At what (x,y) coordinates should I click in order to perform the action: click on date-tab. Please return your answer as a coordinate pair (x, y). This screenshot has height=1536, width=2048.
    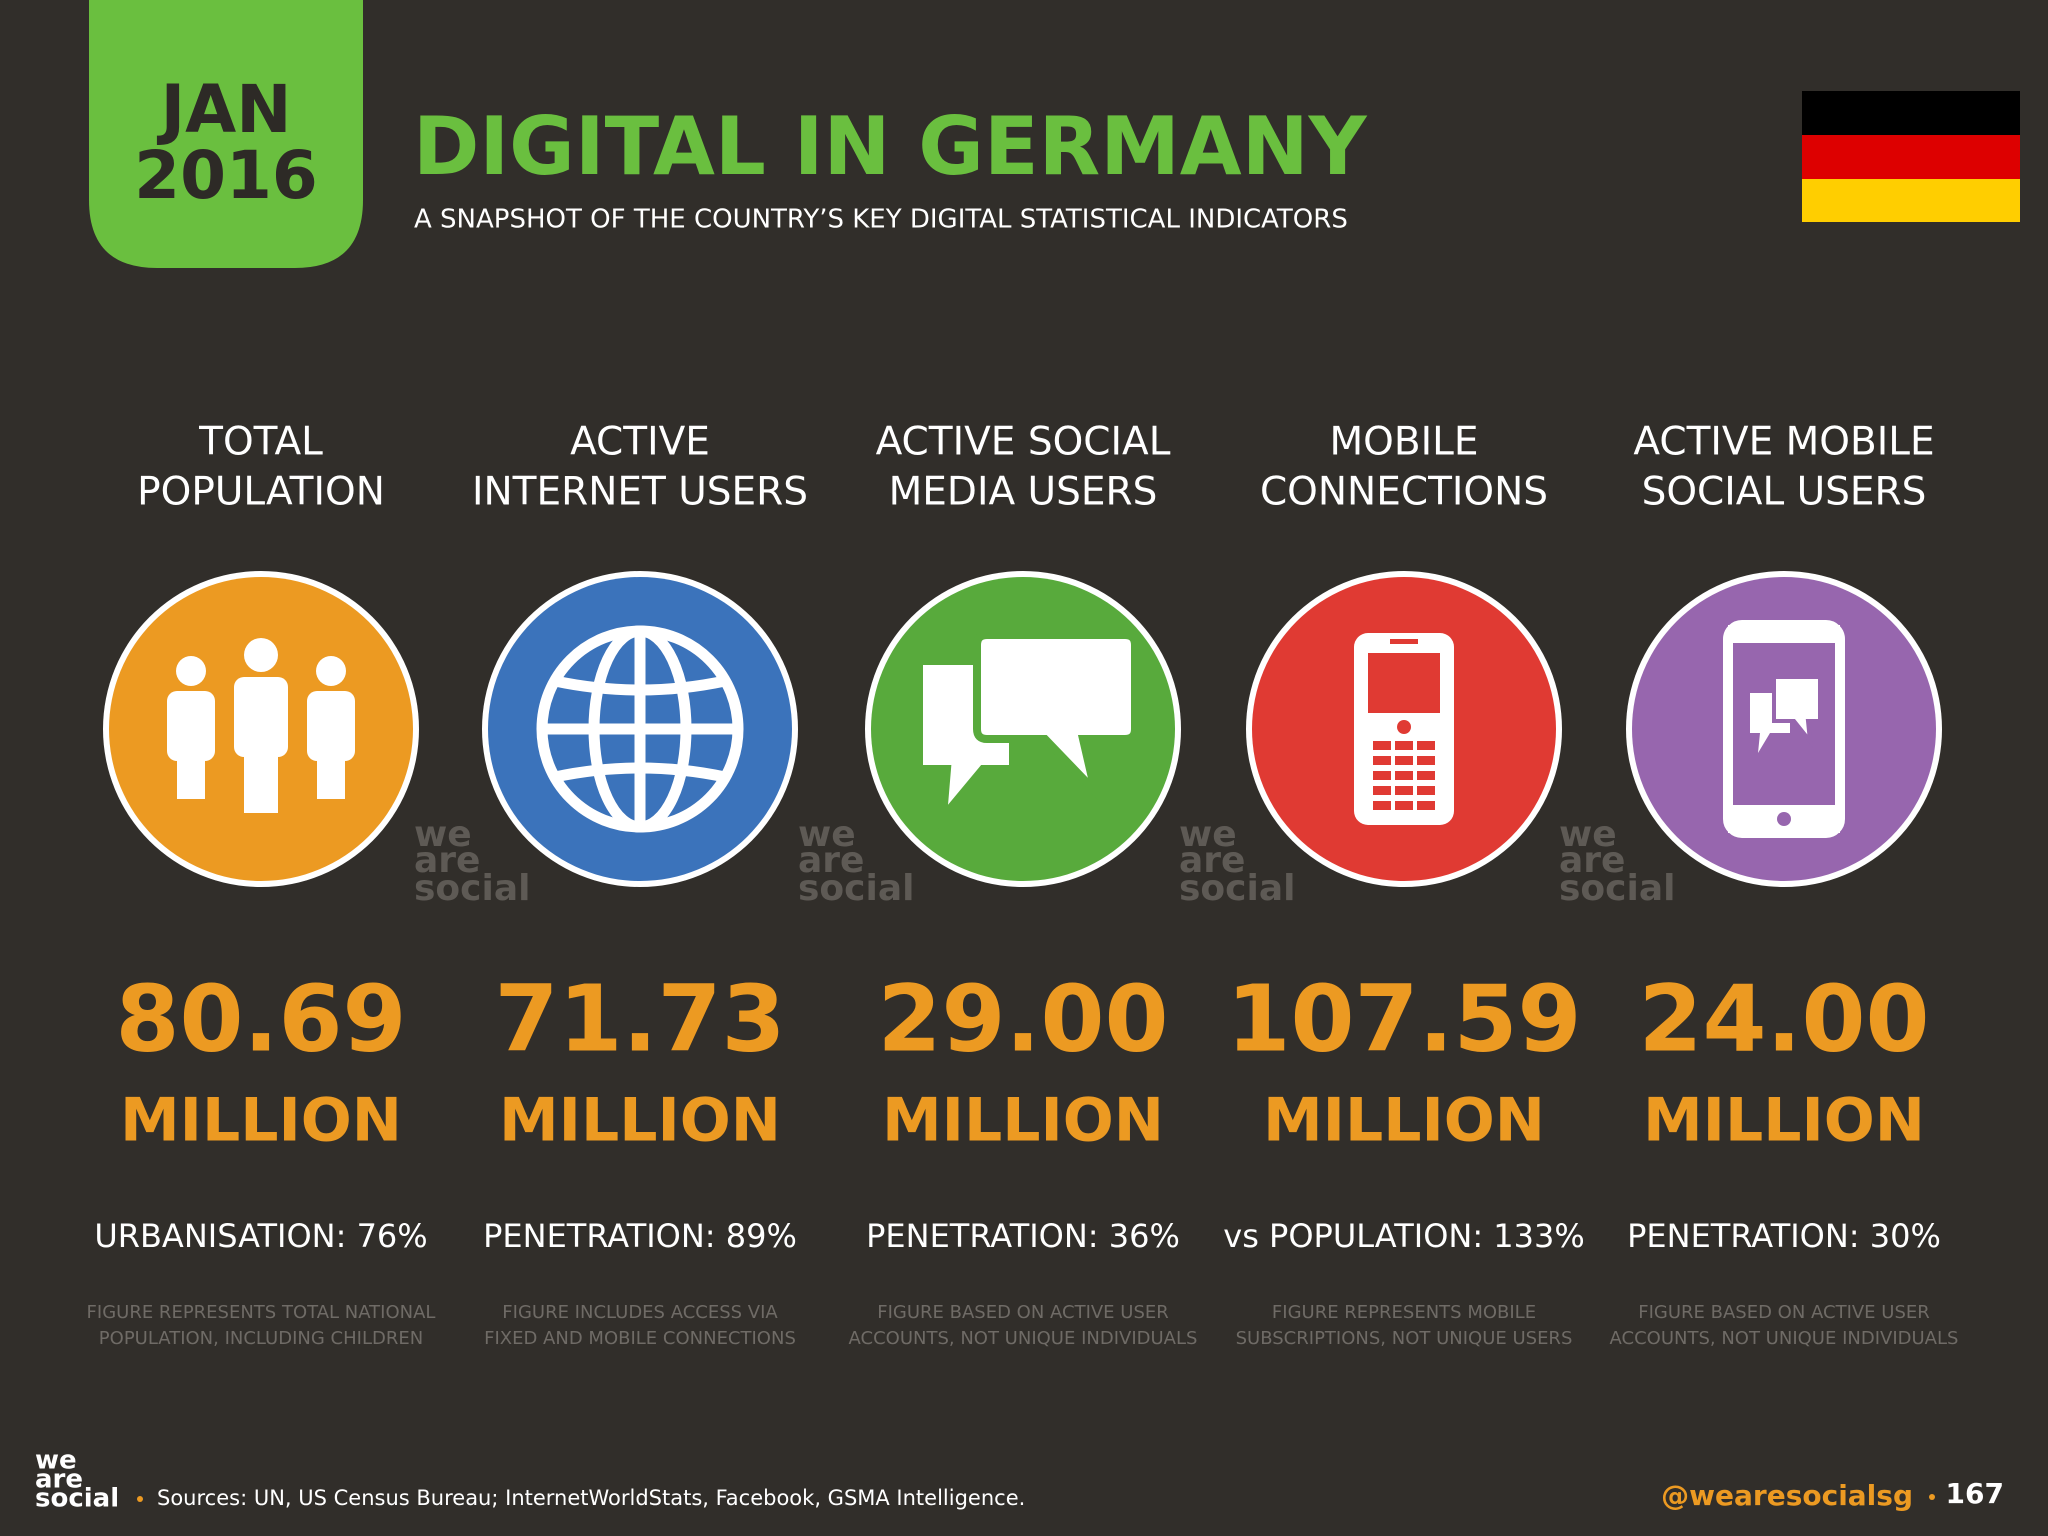
    Looking at the image, I should click on (226, 134).